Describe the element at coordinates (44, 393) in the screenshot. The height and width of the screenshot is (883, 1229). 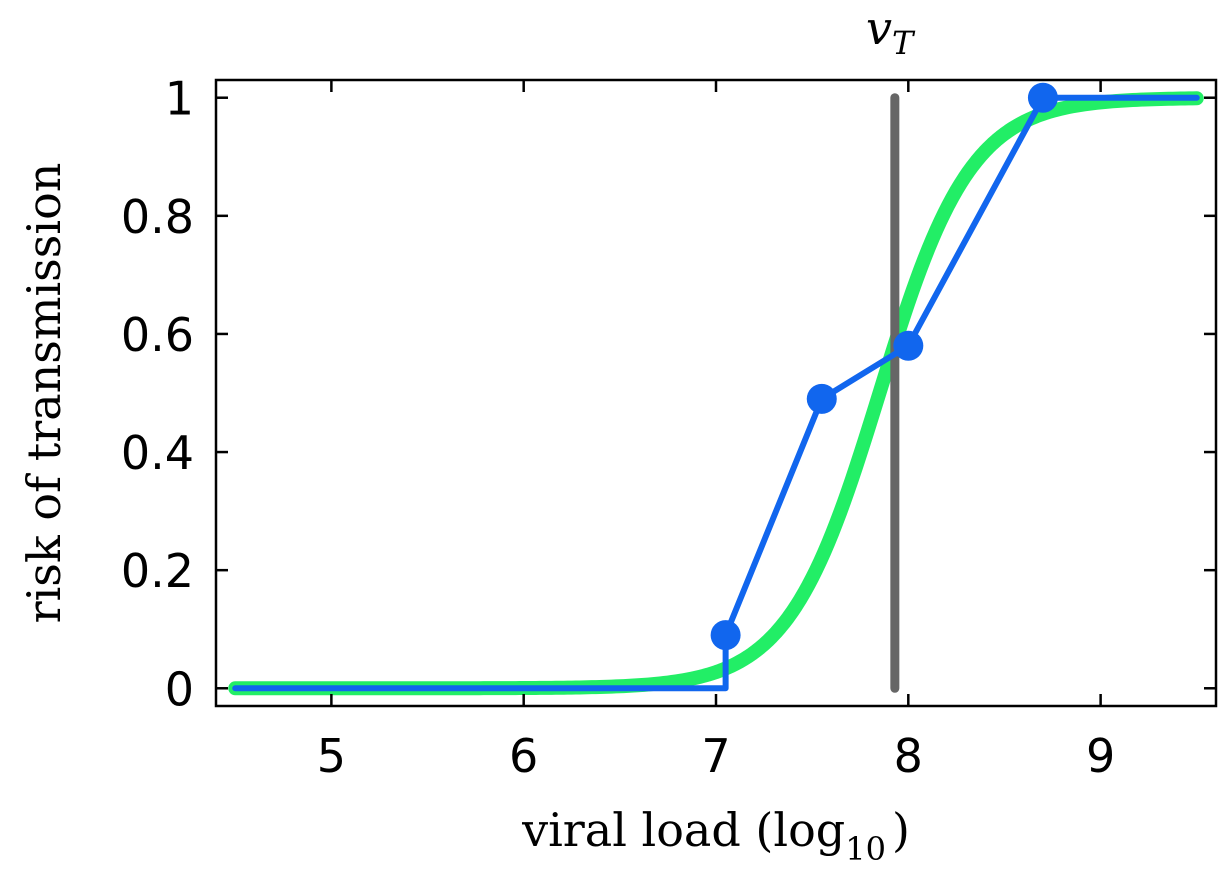
I see `y-axis-title: risk of transmission` at that location.